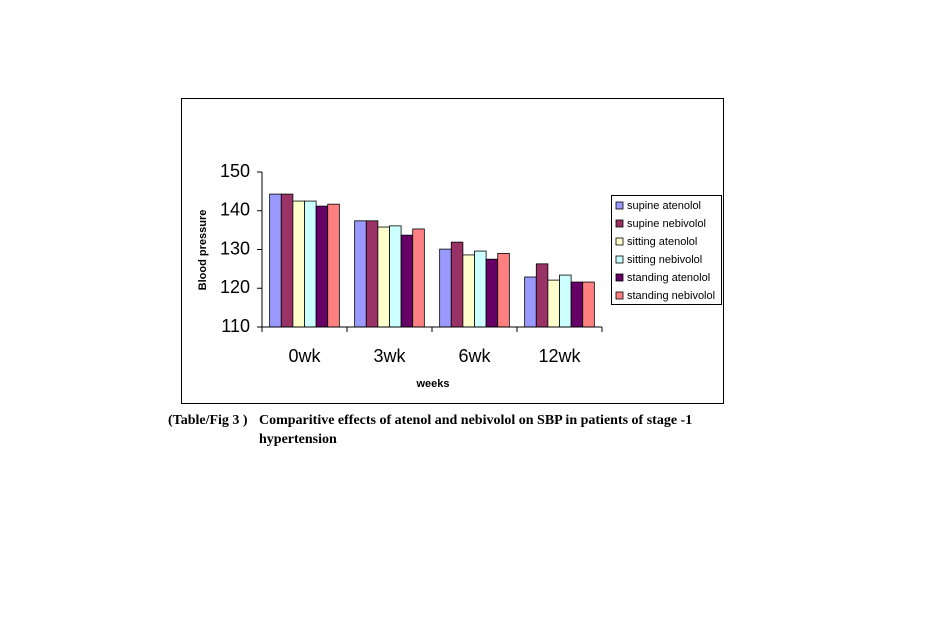  What do you see at coordinates (235, 248) in the screenshot?
I see `y-tick-label: 130` at bounding box center [235, 248].